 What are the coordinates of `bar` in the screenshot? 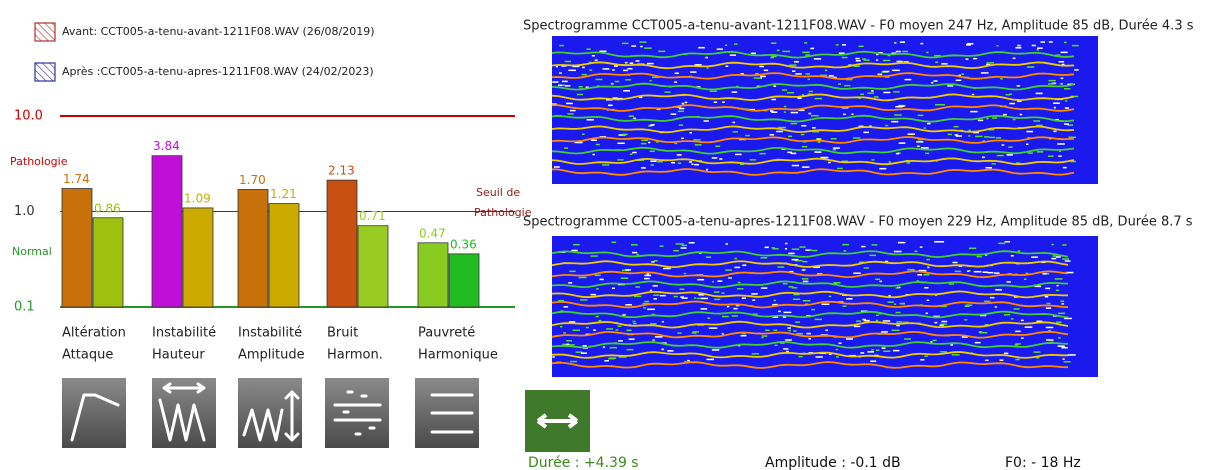 It's located at (108, 262).